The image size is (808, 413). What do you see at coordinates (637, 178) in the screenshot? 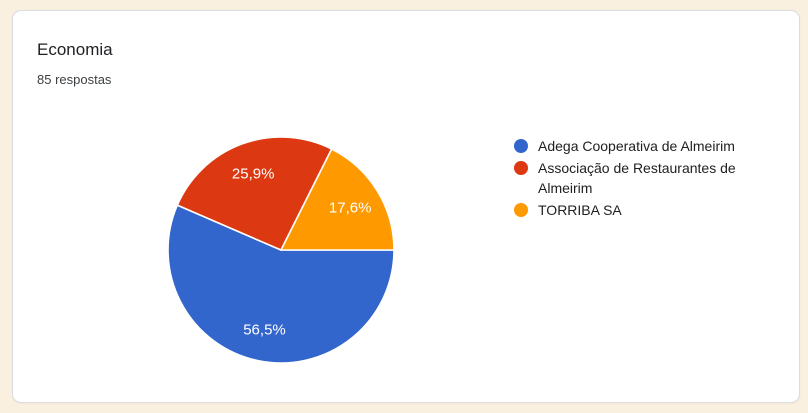
I see `legend-label: Associação de Restaurantes de Almeirim` at bounding box center [637, 178].